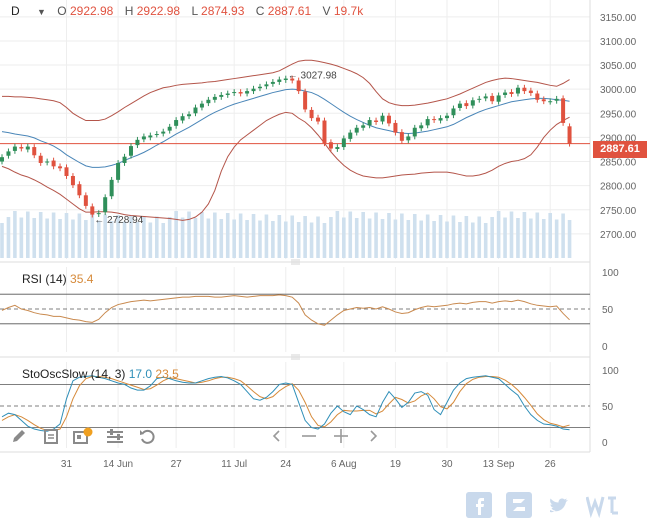  Describe the element at coordinates (286, 90) in the screenshot. I see `bollinger-upper-line` at that location.